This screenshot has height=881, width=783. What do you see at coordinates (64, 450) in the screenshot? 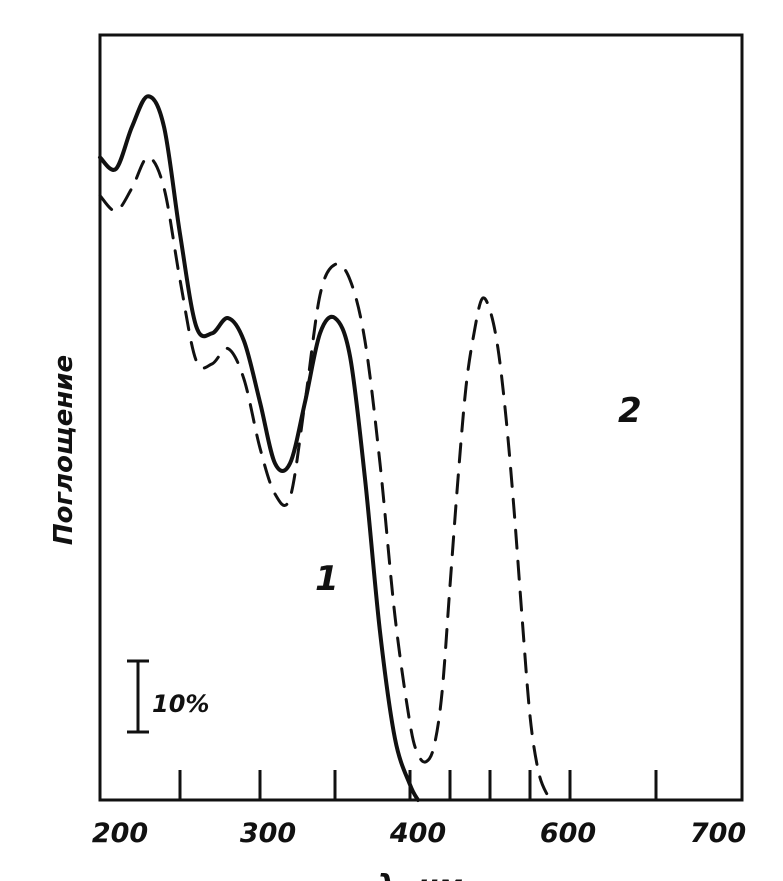
I see `y-axis-label: Поглощение` at bounding box center [64, 450].